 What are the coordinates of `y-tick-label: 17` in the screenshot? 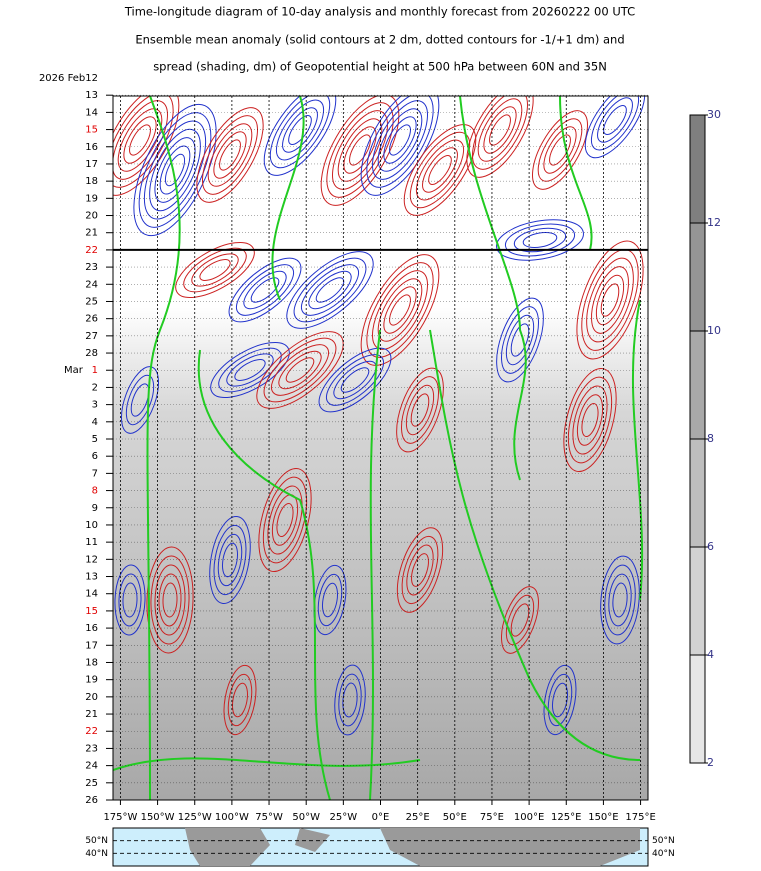 It's located at (91, 645).